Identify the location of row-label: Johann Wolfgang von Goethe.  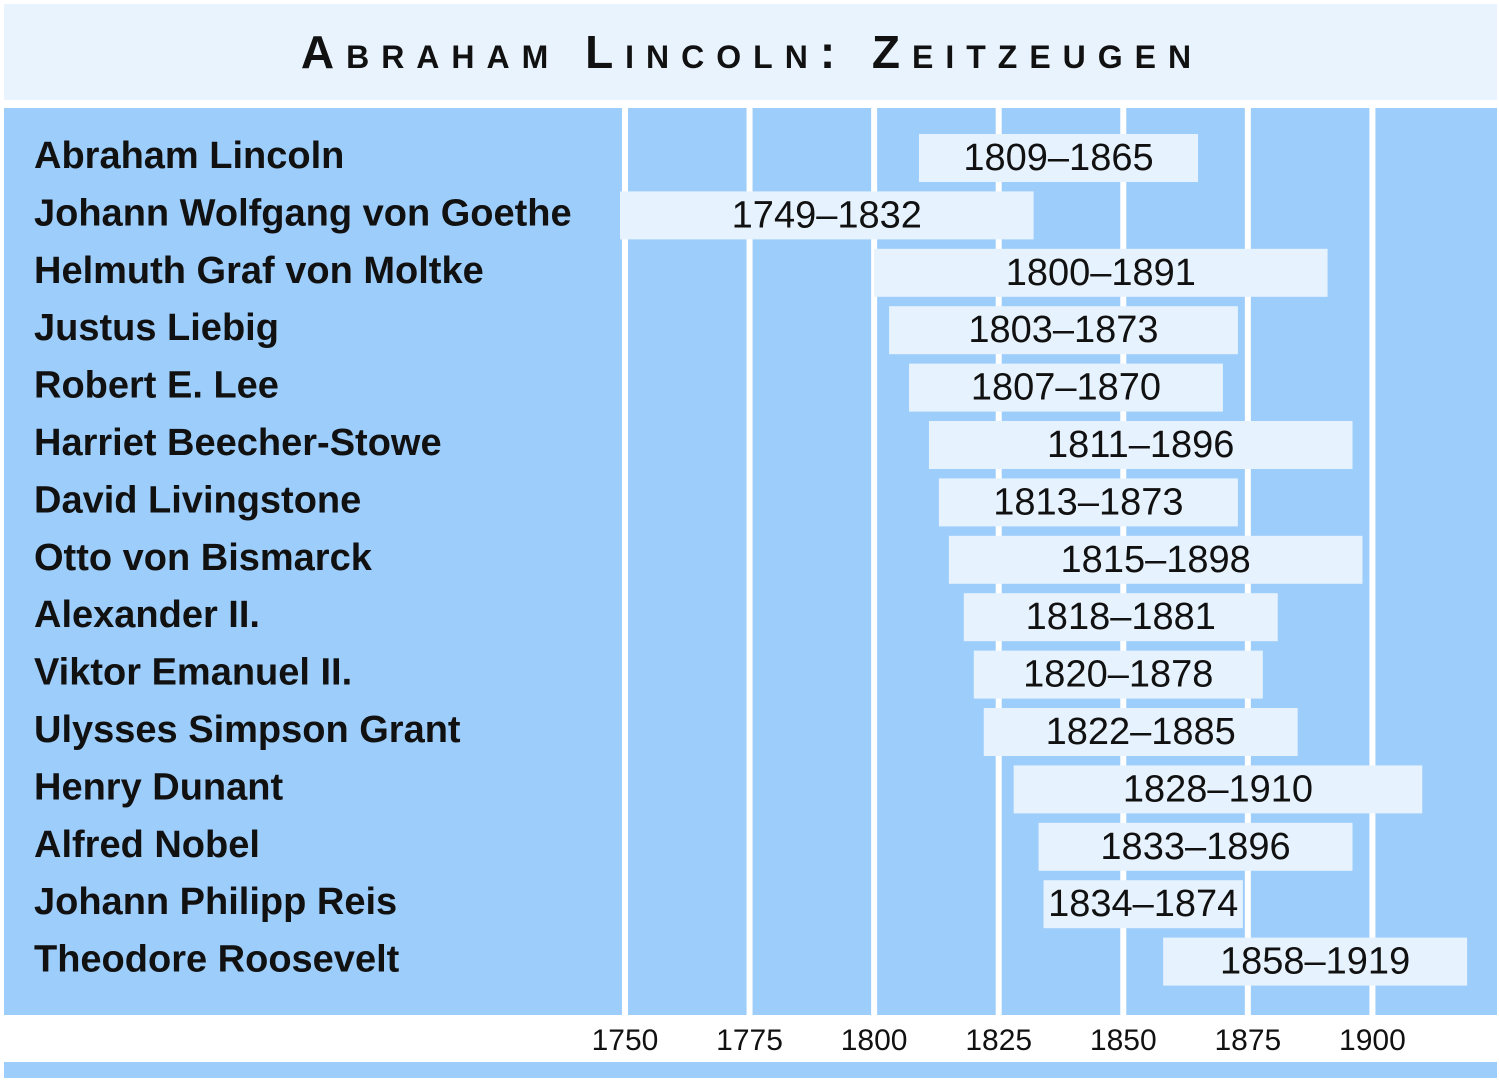
(303, 213).